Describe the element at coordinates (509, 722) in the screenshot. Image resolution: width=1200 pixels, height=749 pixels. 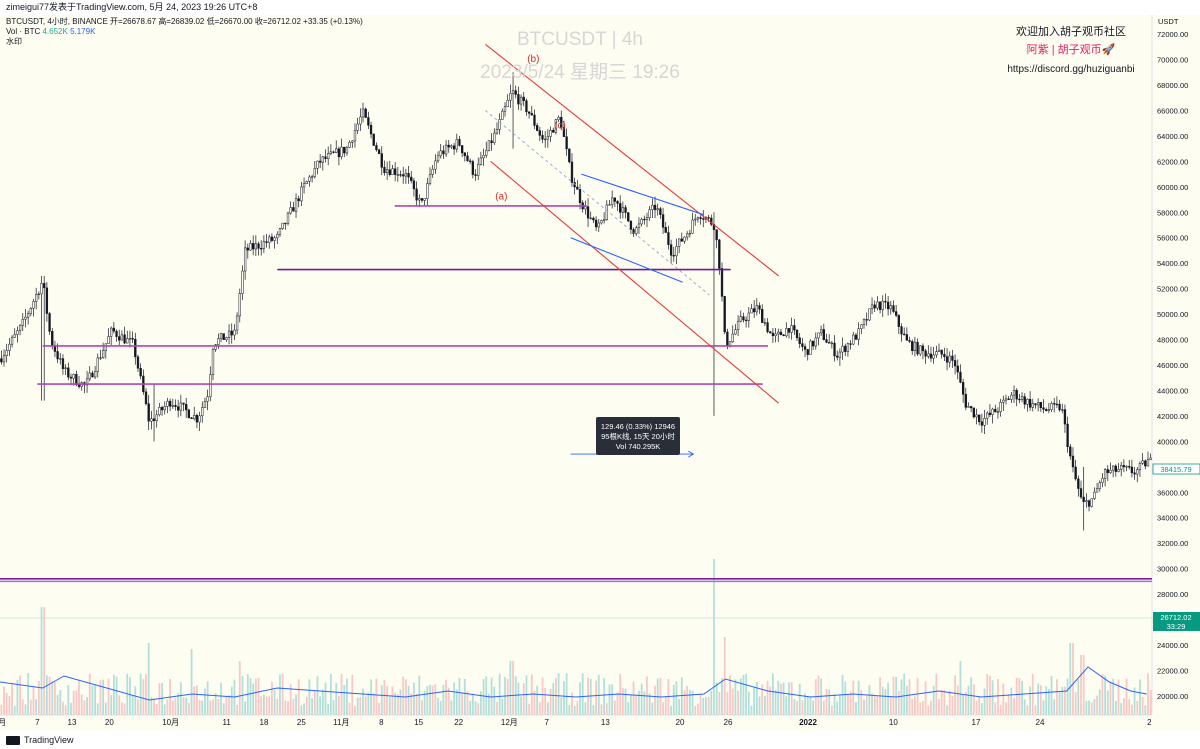
I see `x-tick-label: 12月` at that location.